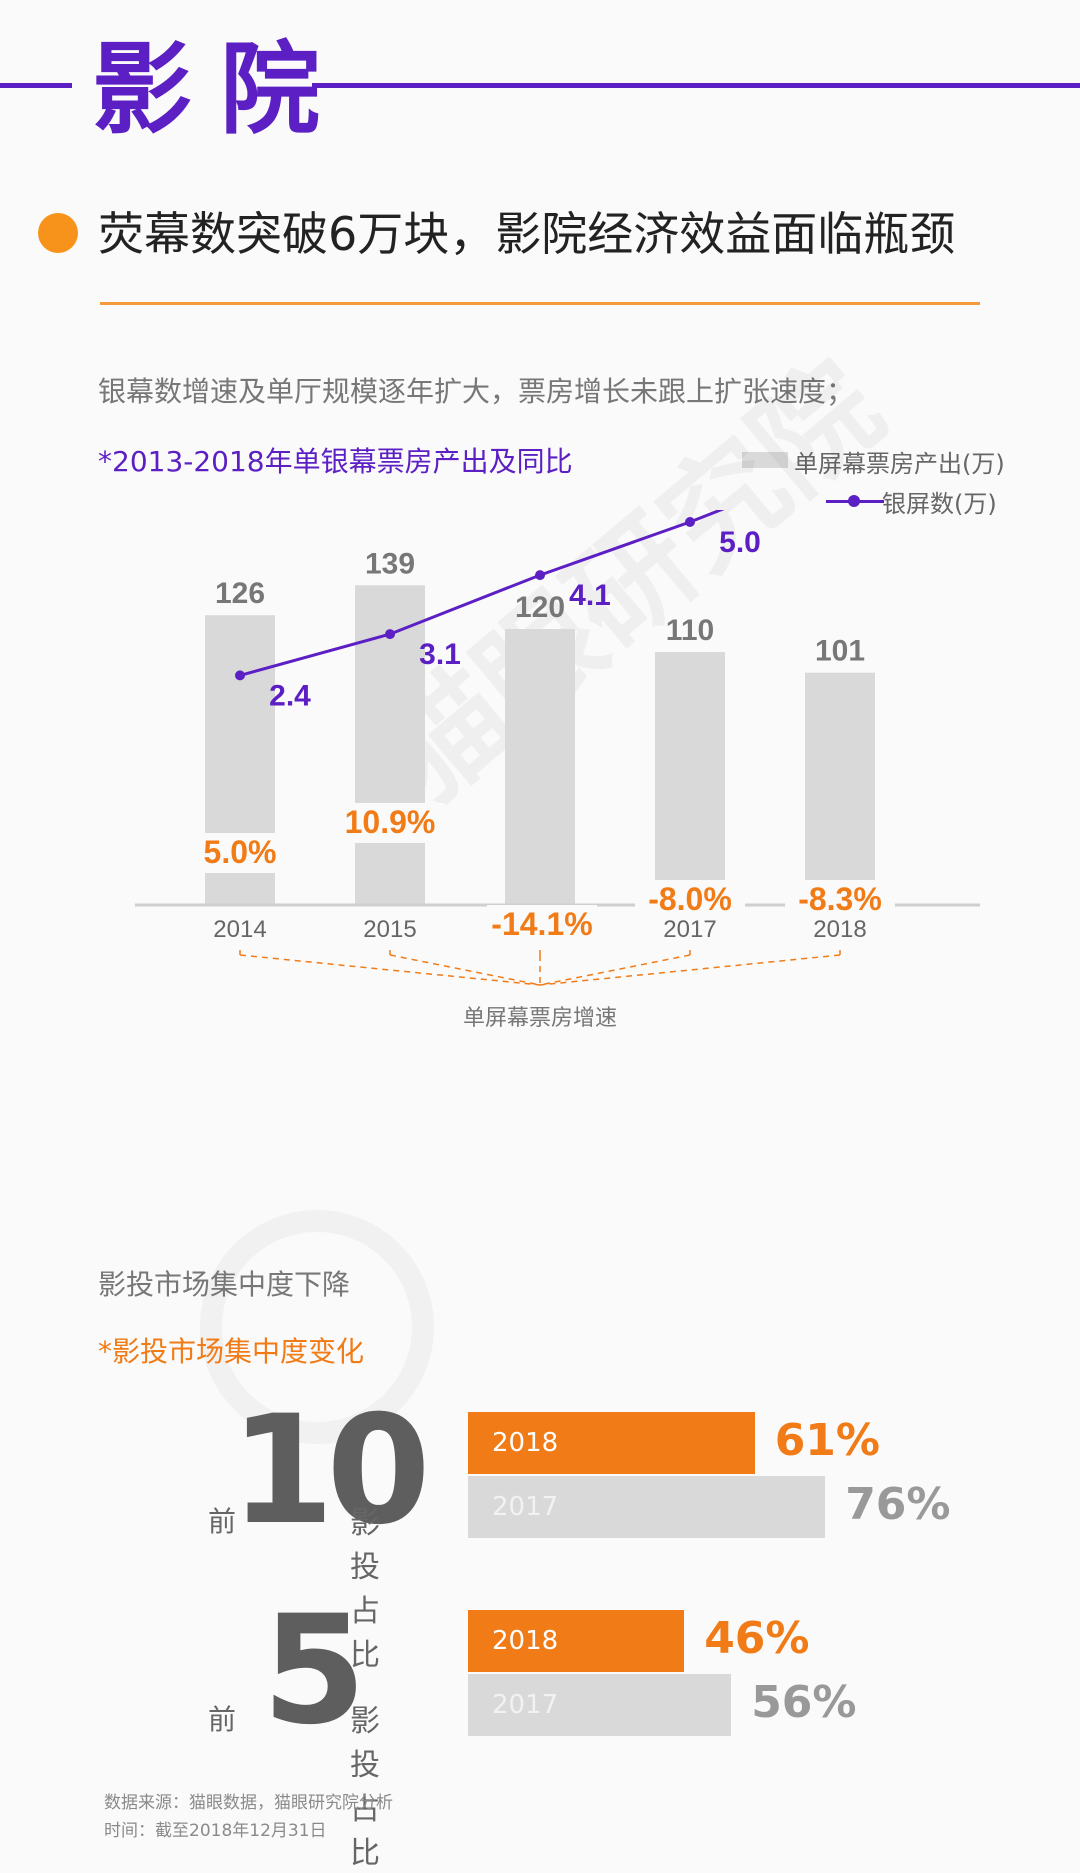 The image size is (1080, 1873). I want to click on top5-2017-value: 56%, so click(804, 1702).